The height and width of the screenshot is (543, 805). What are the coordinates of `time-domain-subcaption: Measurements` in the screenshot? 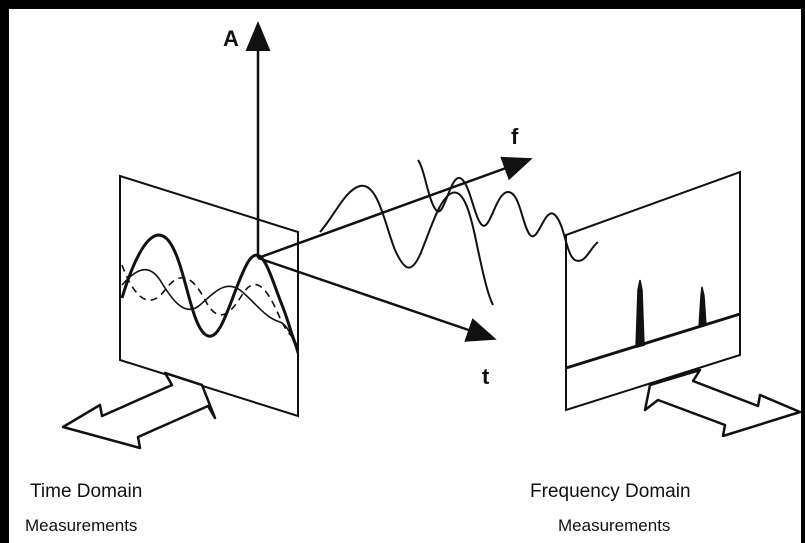 It's located at (81, 525).